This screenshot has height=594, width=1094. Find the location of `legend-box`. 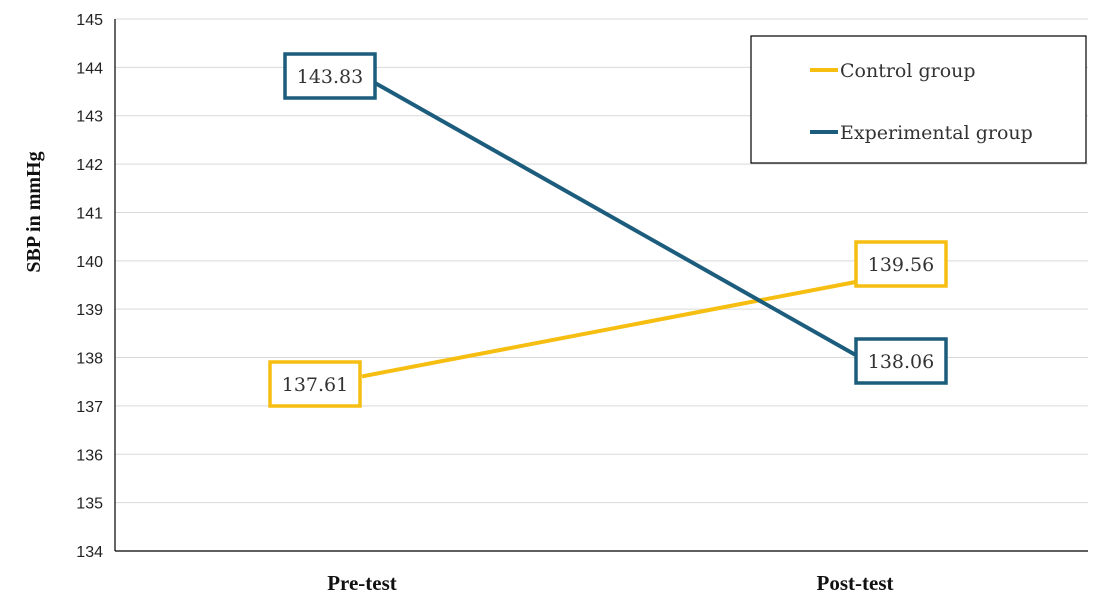

legend-box is located at coordinates (918, 99).